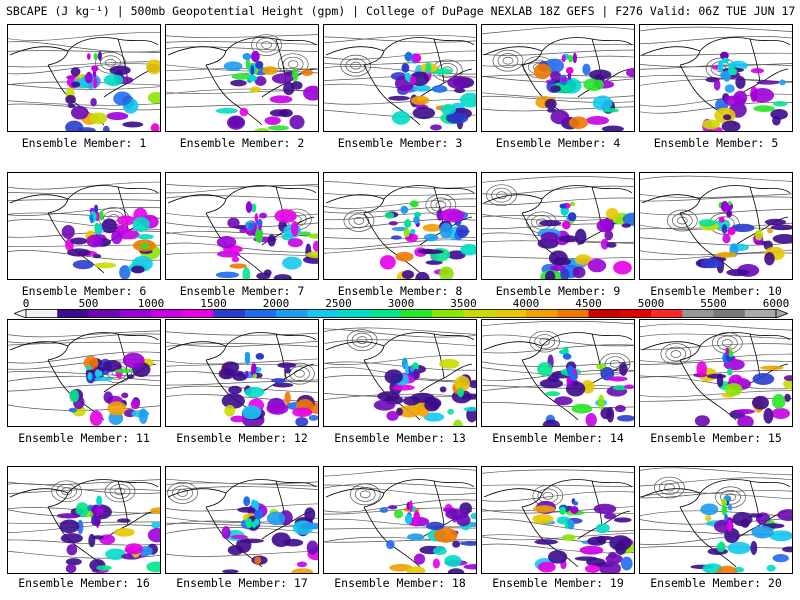  What do you see at coordinates (400, 217) in the screenshot?
I see `height-contours` at bounding box center [400, 217].